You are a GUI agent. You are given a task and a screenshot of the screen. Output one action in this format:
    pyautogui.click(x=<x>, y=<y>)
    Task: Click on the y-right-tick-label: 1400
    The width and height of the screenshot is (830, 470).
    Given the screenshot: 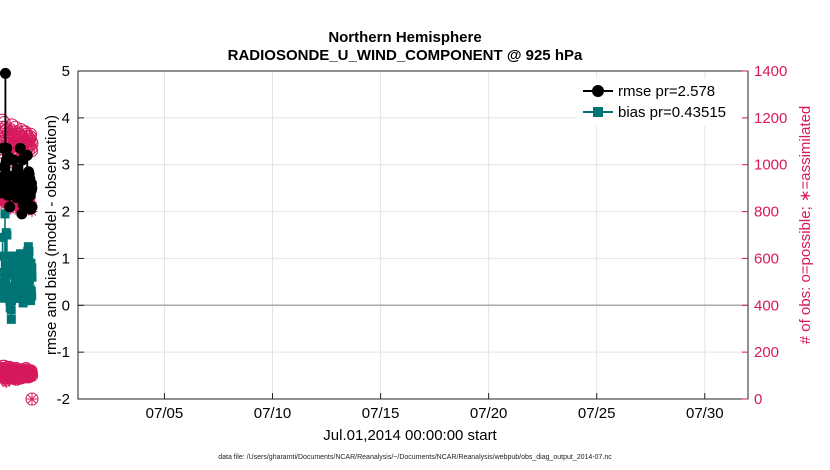 What is the action you would take?
    pyautogui.click(x=770, y=71)
    